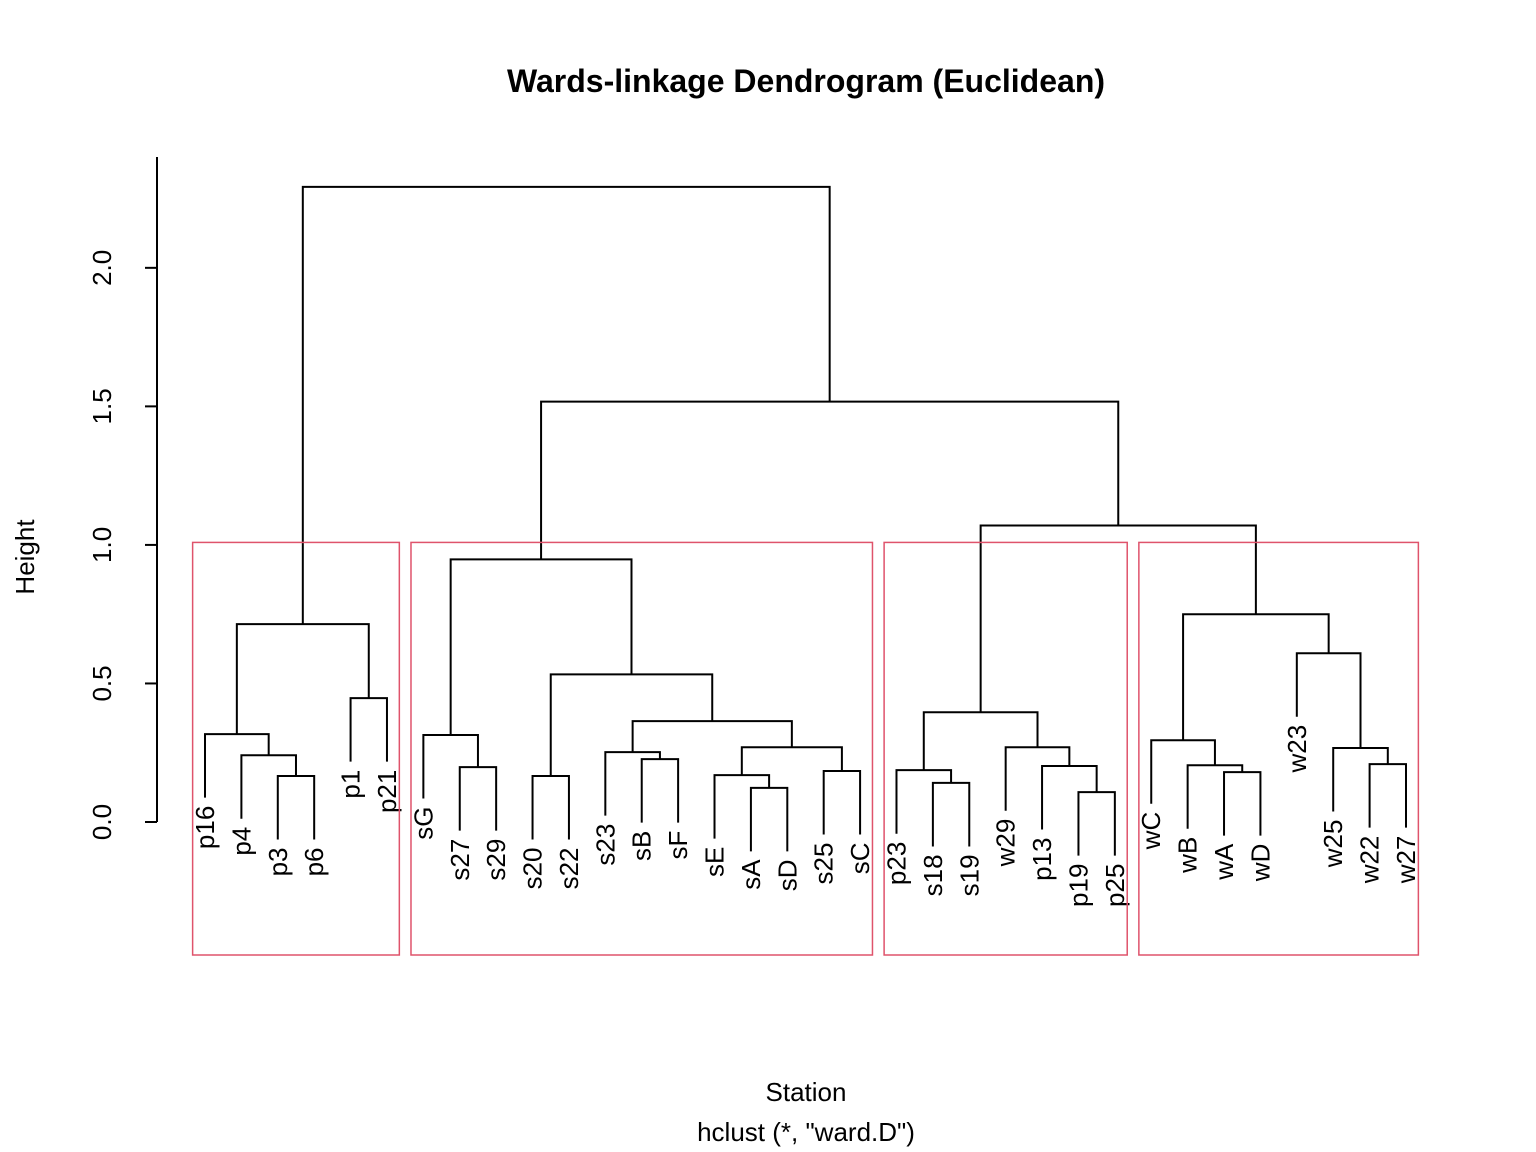 Image resolution: width=1536 pixels, height=1152 pixels. Describe the element at coordinates (102, 406) in the screenshot. I see `y-tick-label: 1.5` at that location.